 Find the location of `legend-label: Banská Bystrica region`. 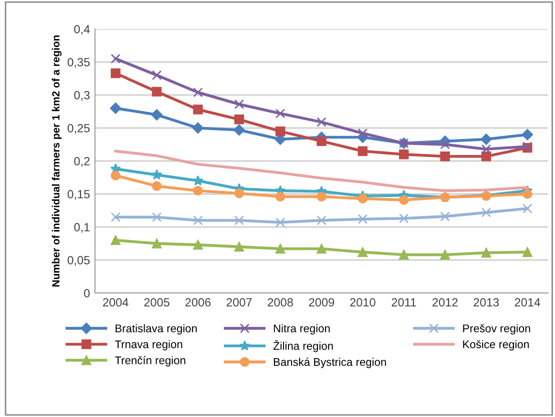

legend-label: Banská Bystrica region is located at coordinates (330, 363).